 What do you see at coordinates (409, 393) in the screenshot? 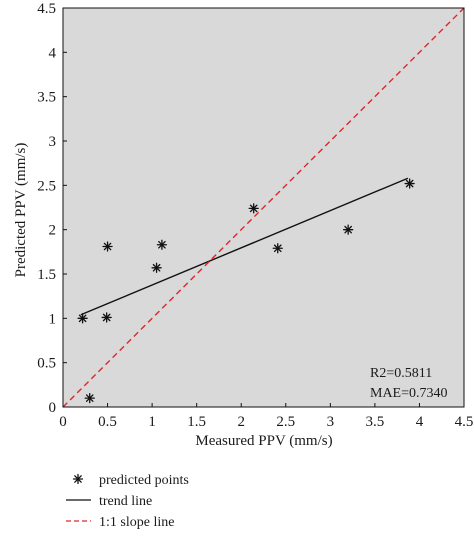
I see `stat-mae: MAE=0.7340` at bounding box center [409, 393].